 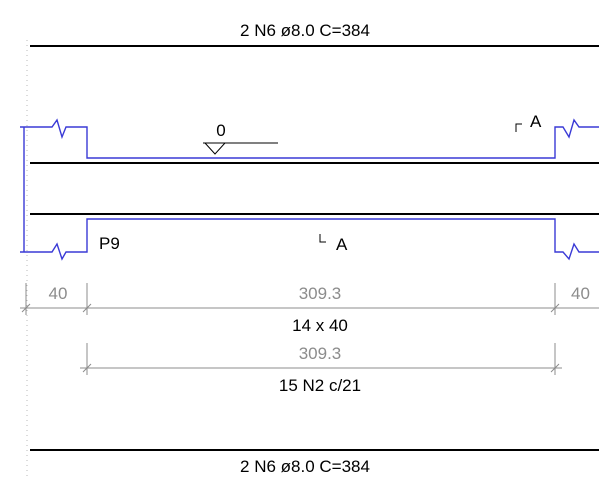 I want to click on left-support-top-break, so click(x=309, y=138).